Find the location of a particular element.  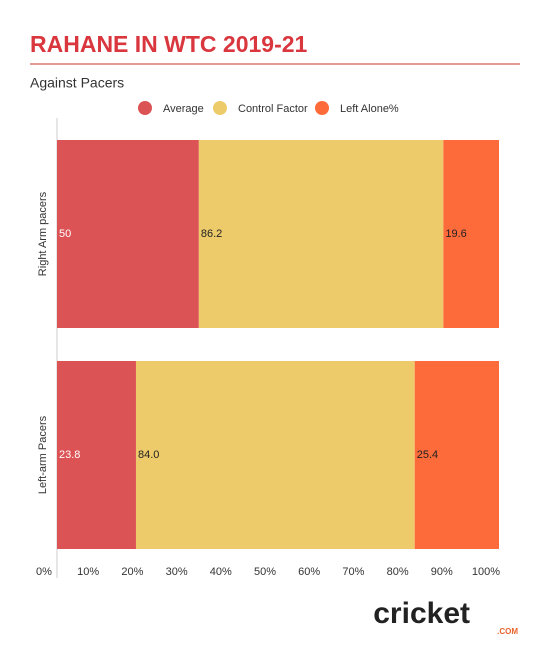

x-tick-label: 40% is located at coordinates (221, 572).